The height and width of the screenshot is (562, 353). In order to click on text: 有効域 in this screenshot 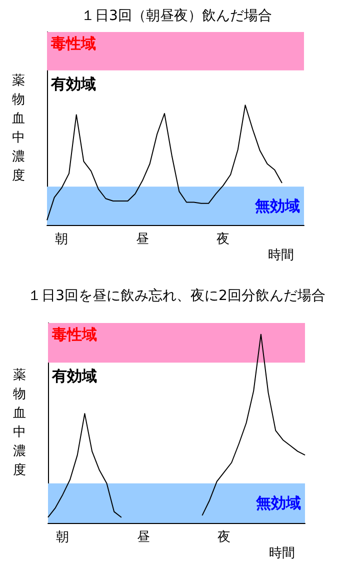, I will do `click(73, 83)`.